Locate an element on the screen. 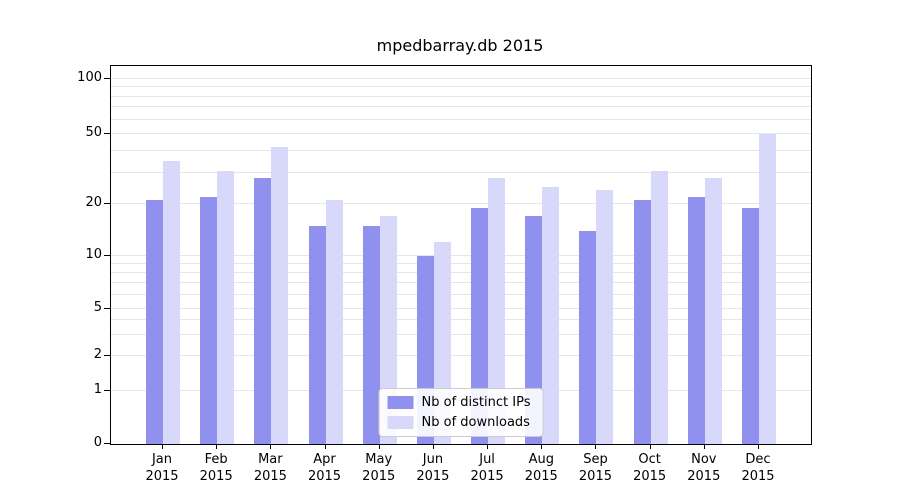 This screenshot has width=900, height=500. x-tick-label: Dec 2015 is located at coordinates (758, 468).